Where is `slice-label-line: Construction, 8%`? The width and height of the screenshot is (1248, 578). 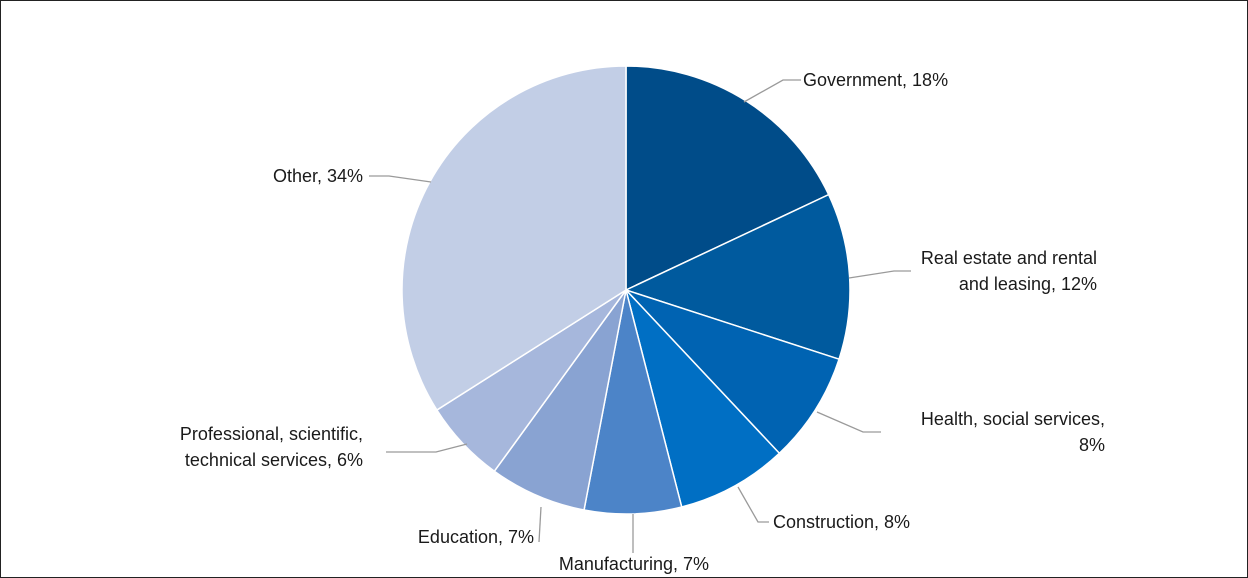
slice-label-line: Construction, 8% is located at coordinates (841, 522).